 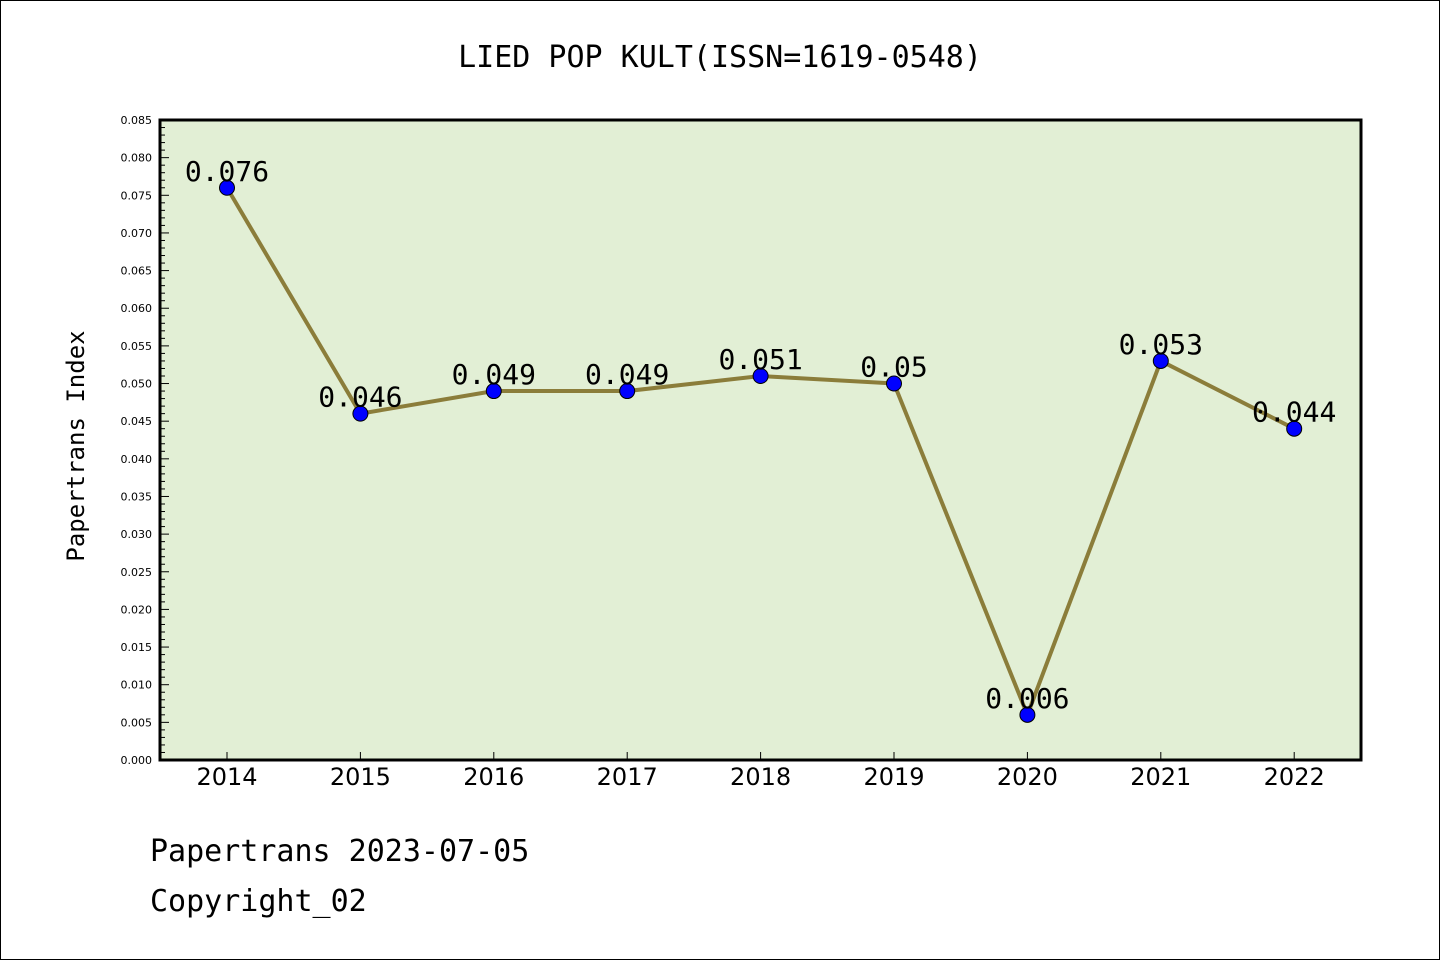 What do you see at coordinates (893, 777) in the screenshot?
I see `x-tick-label: 2019` at bounding box center [893, 777].